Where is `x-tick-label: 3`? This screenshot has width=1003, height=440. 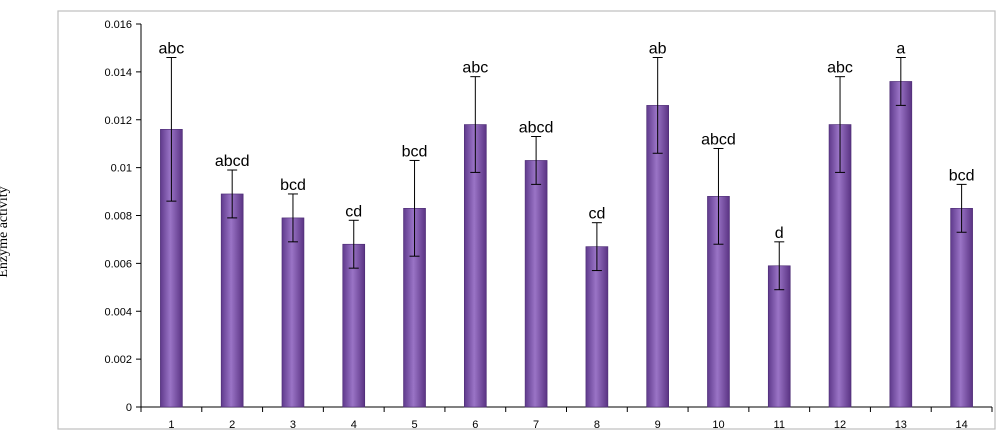 x-tick-label: 3 is located at coordinates (293, 425).